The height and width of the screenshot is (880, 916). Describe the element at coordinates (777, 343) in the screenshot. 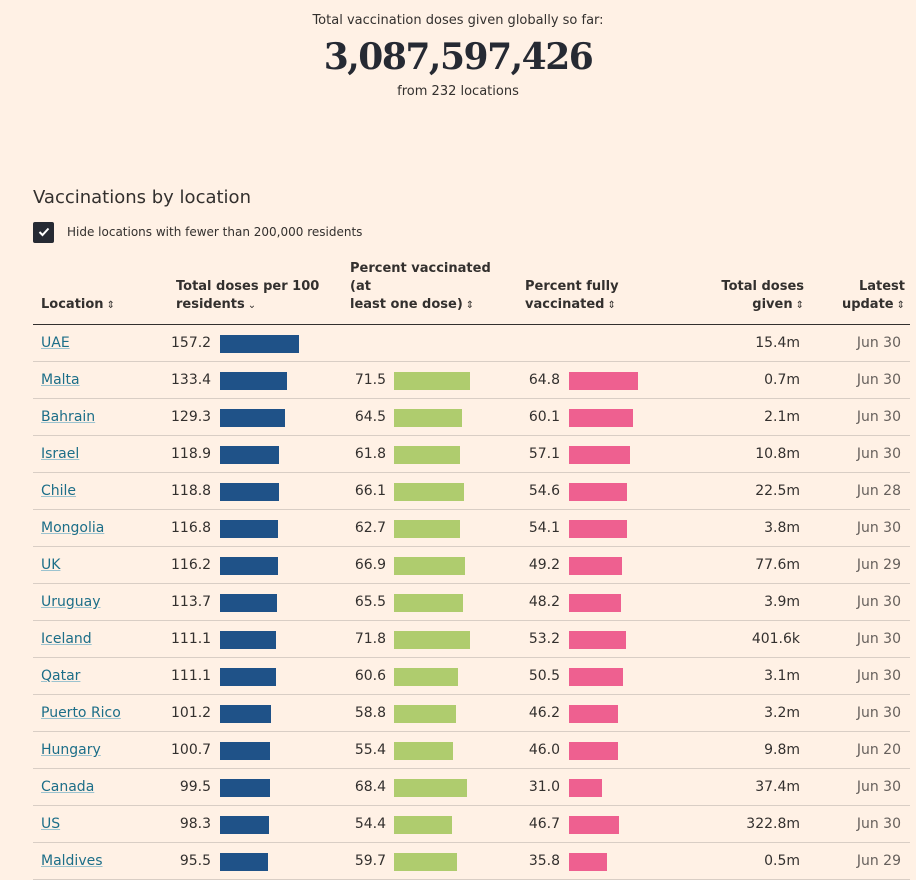

I see `total-doses-value: 15.4m` at that location.